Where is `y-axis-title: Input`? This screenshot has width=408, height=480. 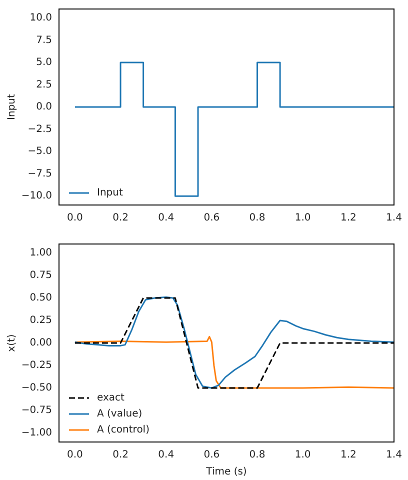
y-axis-title: Input is located at coordinates (12, 107).